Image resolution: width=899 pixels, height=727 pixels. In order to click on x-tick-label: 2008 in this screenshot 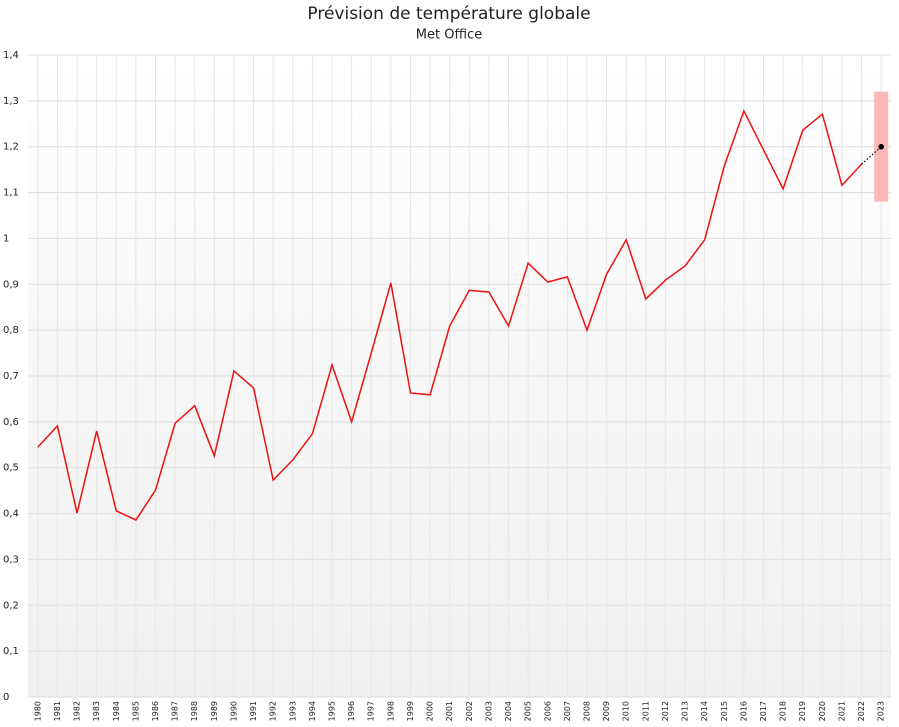, I will do `click(586, 711)`.